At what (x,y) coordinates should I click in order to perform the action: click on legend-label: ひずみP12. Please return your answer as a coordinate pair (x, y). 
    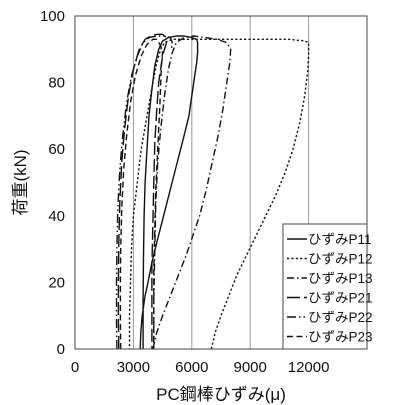
    Looking at the image, I should click on (340, 259).